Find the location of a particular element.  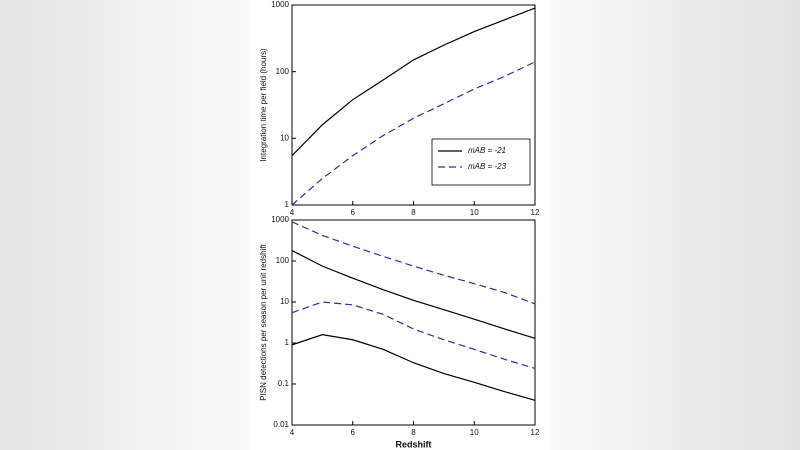

y-tick-label: 0.1 is located at coordinates (284, 383).